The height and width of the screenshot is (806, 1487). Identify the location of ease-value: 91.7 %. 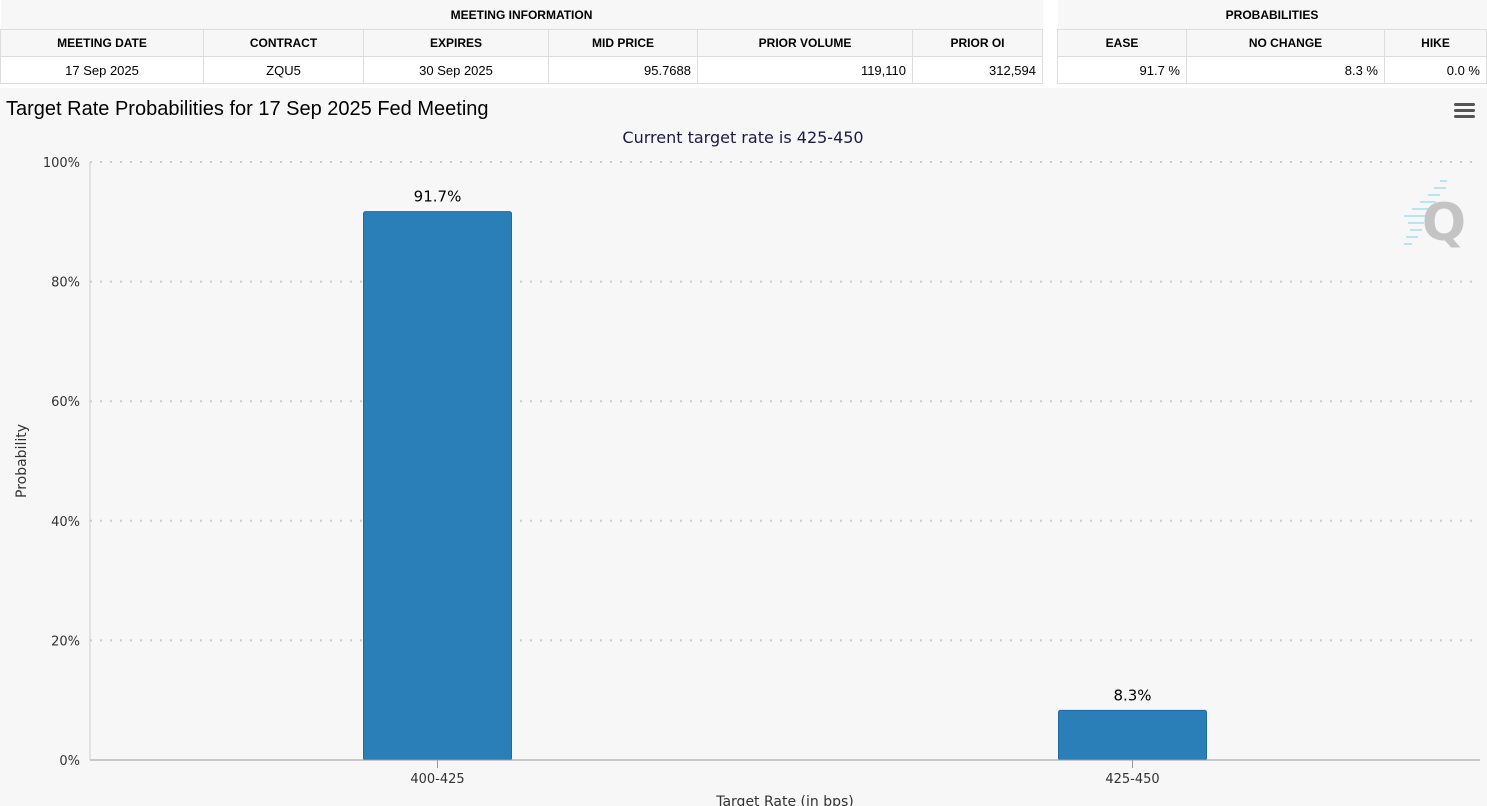
(1122, 70).